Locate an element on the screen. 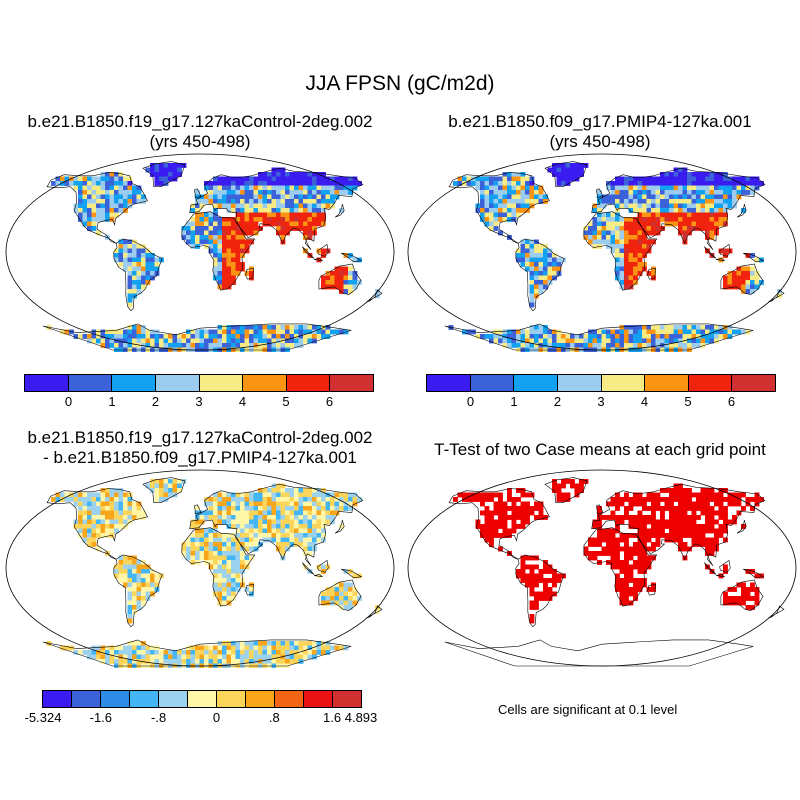  cb2-label-5: 5 is located at coordinates (688, 401).